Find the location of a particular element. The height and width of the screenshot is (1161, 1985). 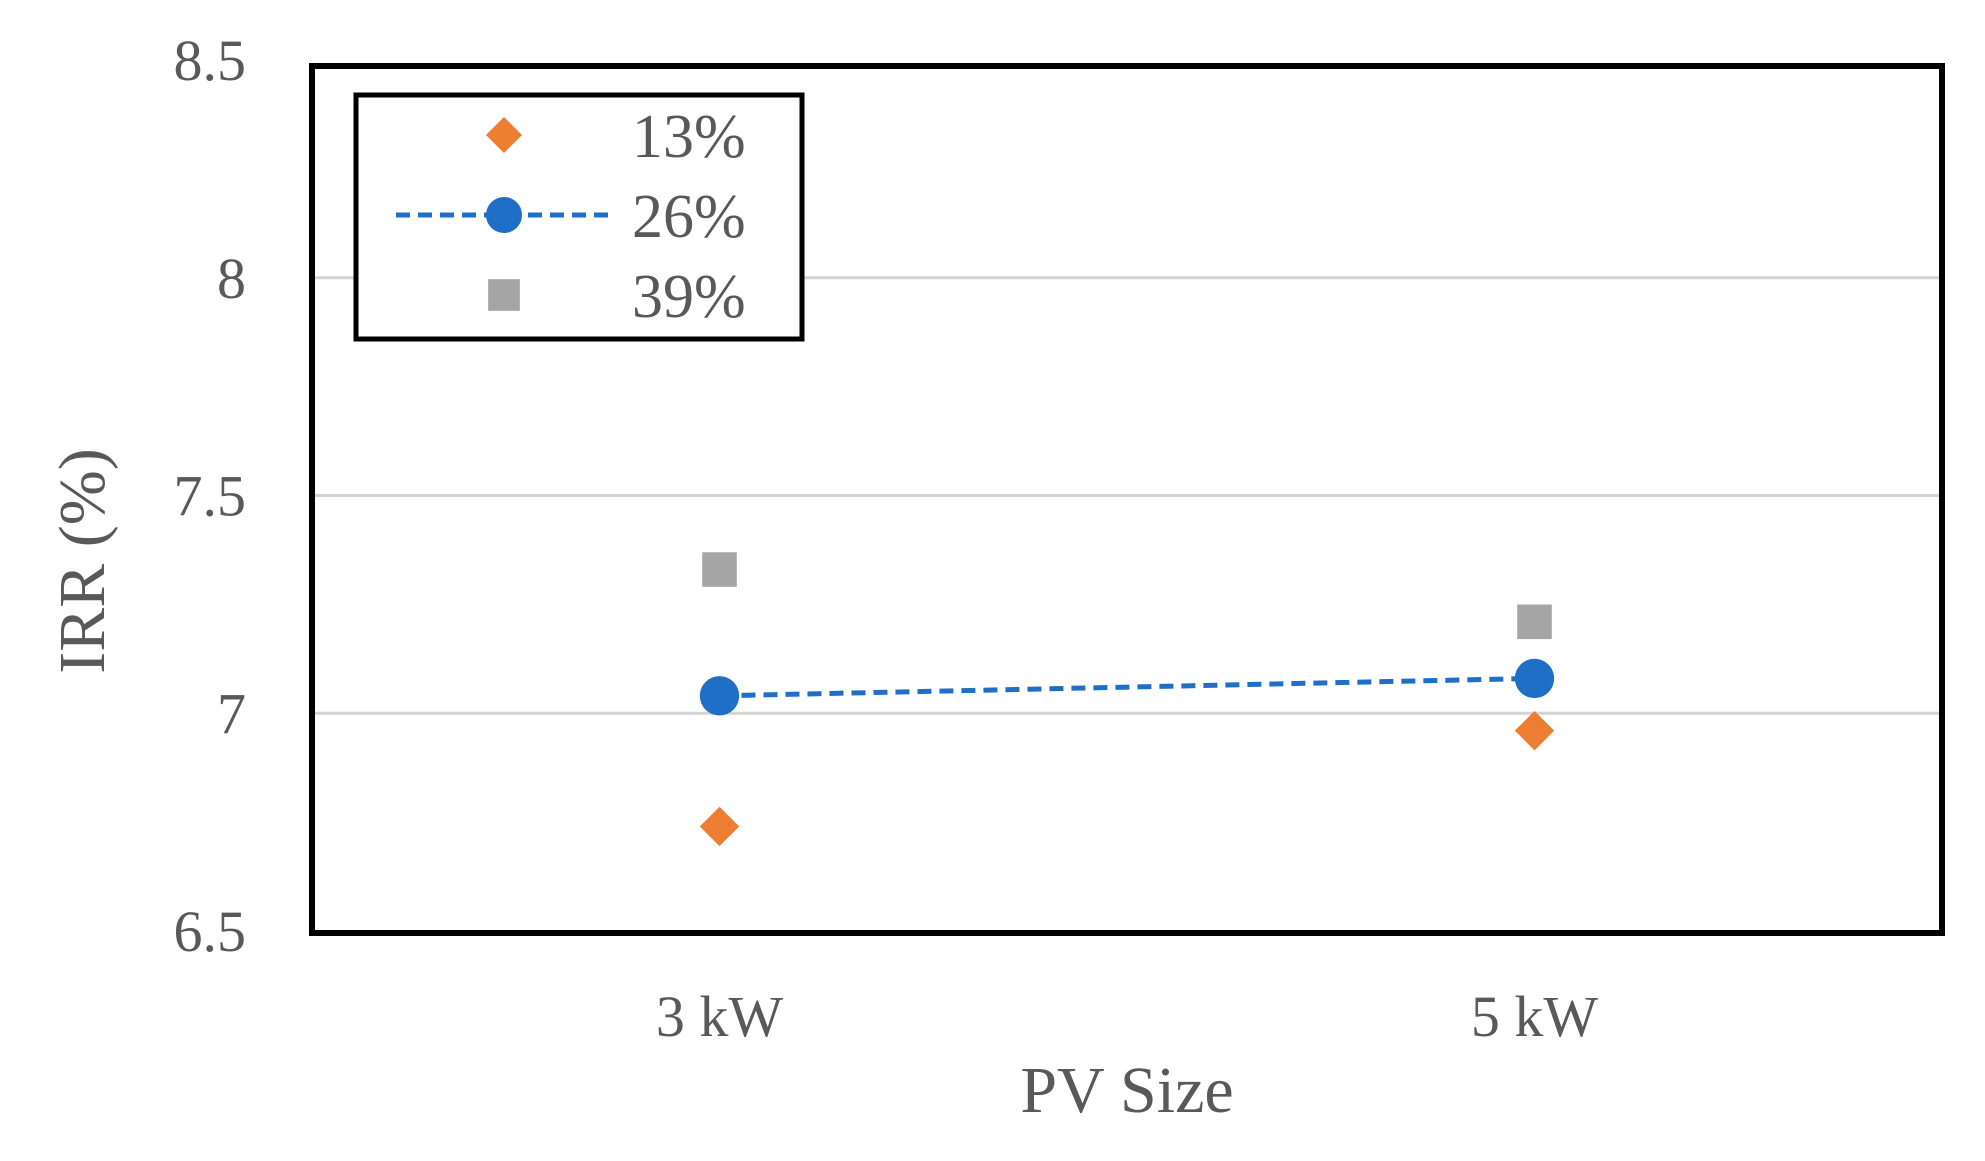

y-axis-tick-labels: 6.5 7 7.5 8 8.5 is located at coordinates (210, 496).